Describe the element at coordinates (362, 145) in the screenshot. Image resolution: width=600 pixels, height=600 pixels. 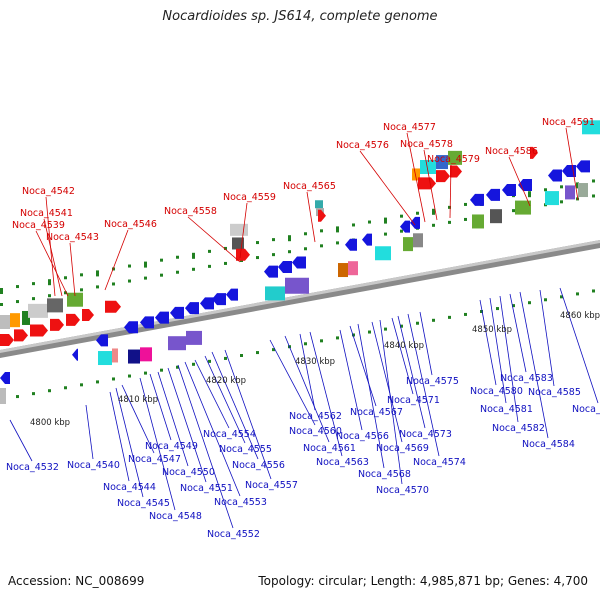
I see `gene-label-forward: Noca_4576` at that location.